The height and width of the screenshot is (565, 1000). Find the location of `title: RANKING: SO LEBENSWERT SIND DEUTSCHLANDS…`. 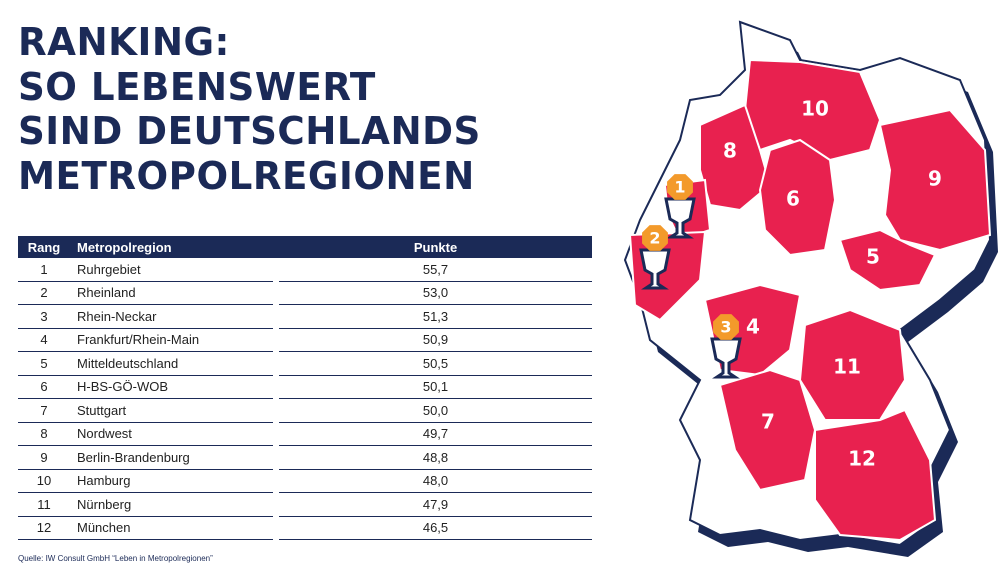

title: RANKING: SO LEBENSWERT SIND DEUTSCHLANDS… is located at coordinates (254, 109).